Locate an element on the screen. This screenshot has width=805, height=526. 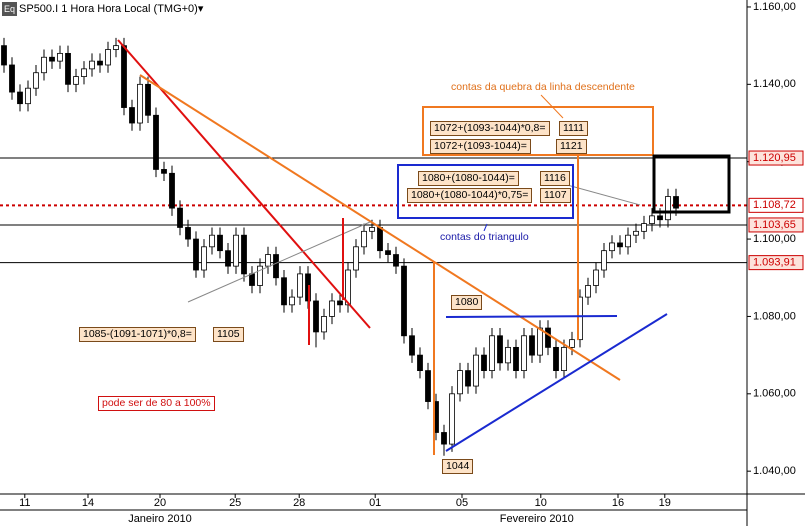
trend-line is located at coordinates (279, 262).